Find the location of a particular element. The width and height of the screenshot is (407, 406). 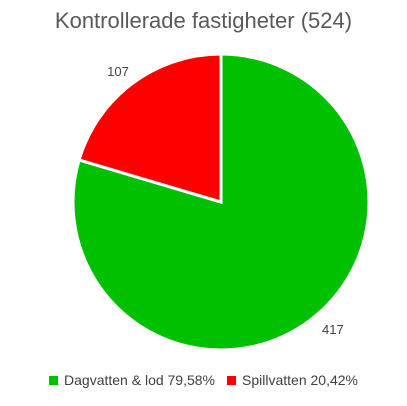

chart-title: Kontrollerade fastigheter (524) is located at coordinates (203, 20).